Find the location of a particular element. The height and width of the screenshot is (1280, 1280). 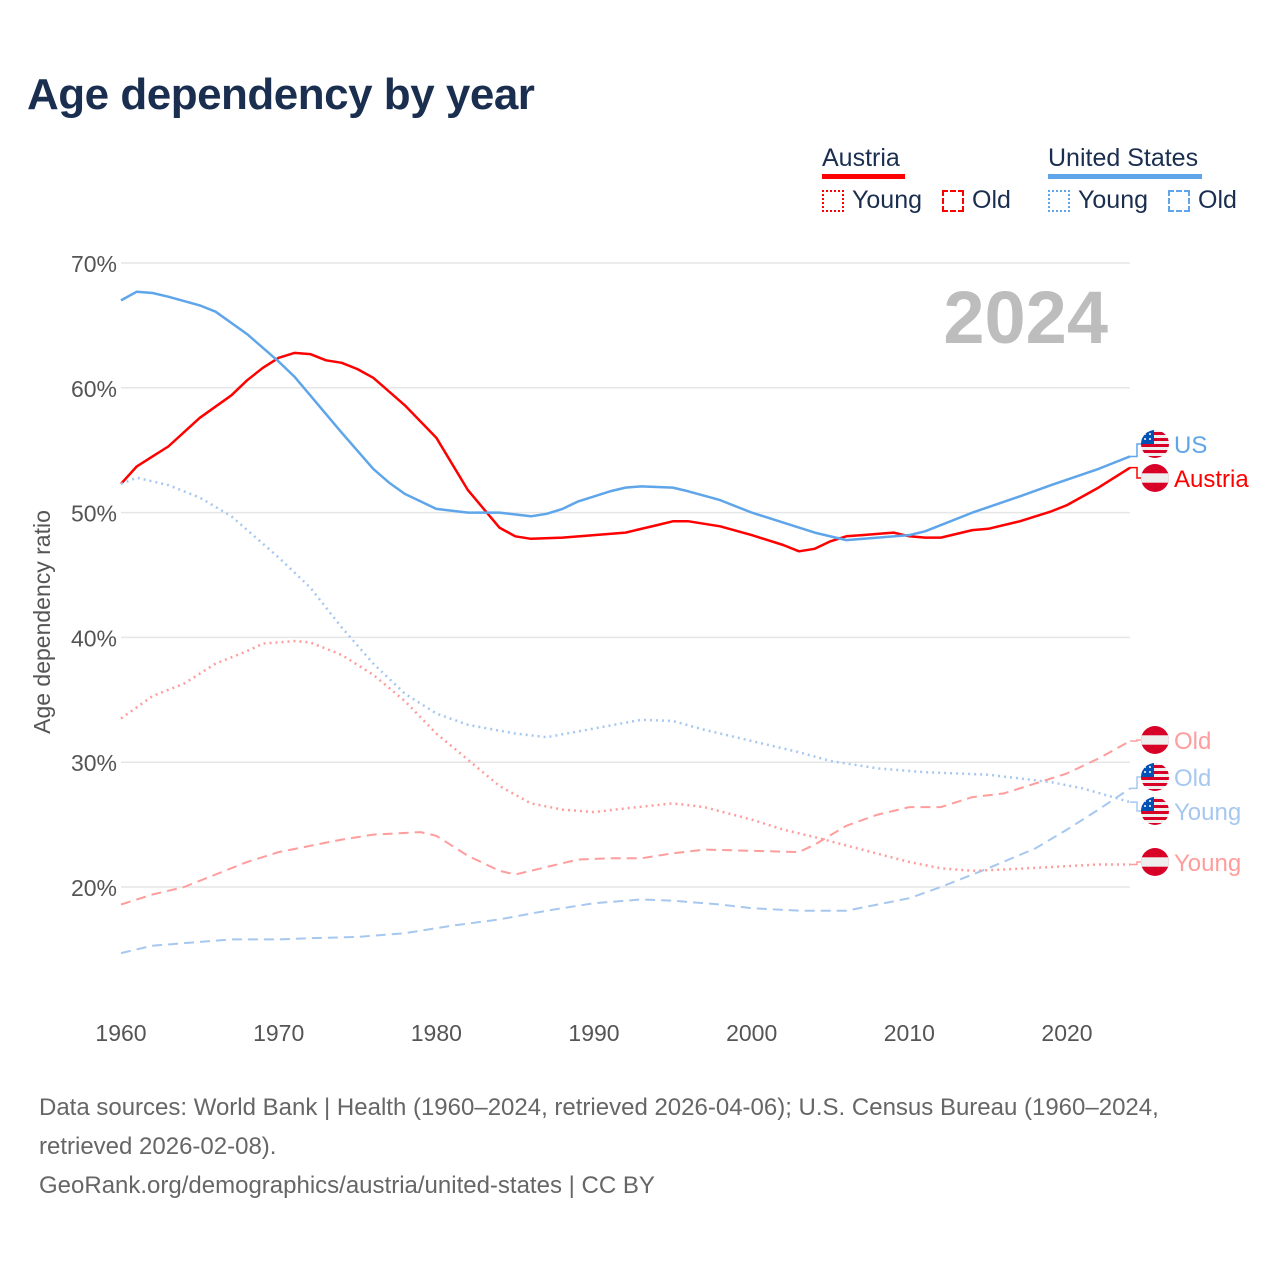

y-tick-label: 40% is located at coordinates (94, 638).